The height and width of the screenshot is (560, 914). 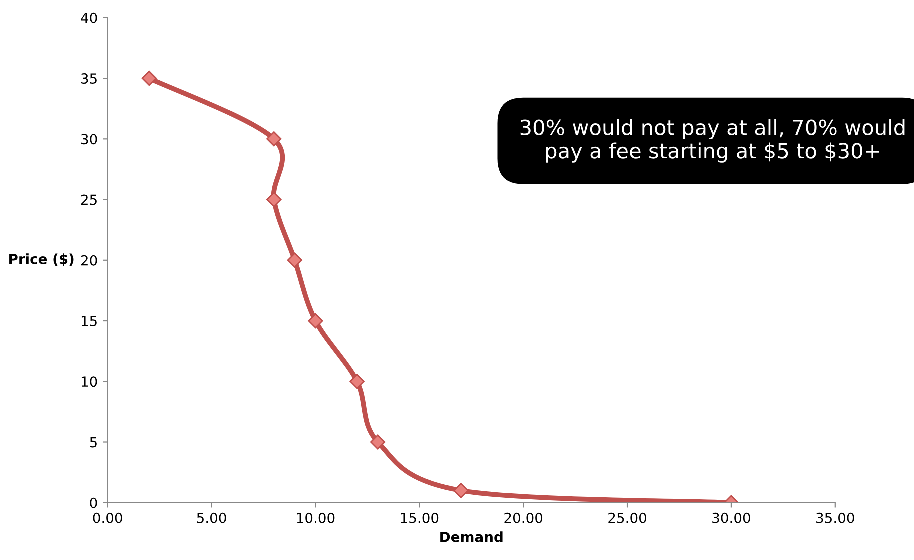 What do you see at coordinates (627, 518) in the screenshot?
I see `x-tick-label: 25.00` at bounding box center [627, 518].